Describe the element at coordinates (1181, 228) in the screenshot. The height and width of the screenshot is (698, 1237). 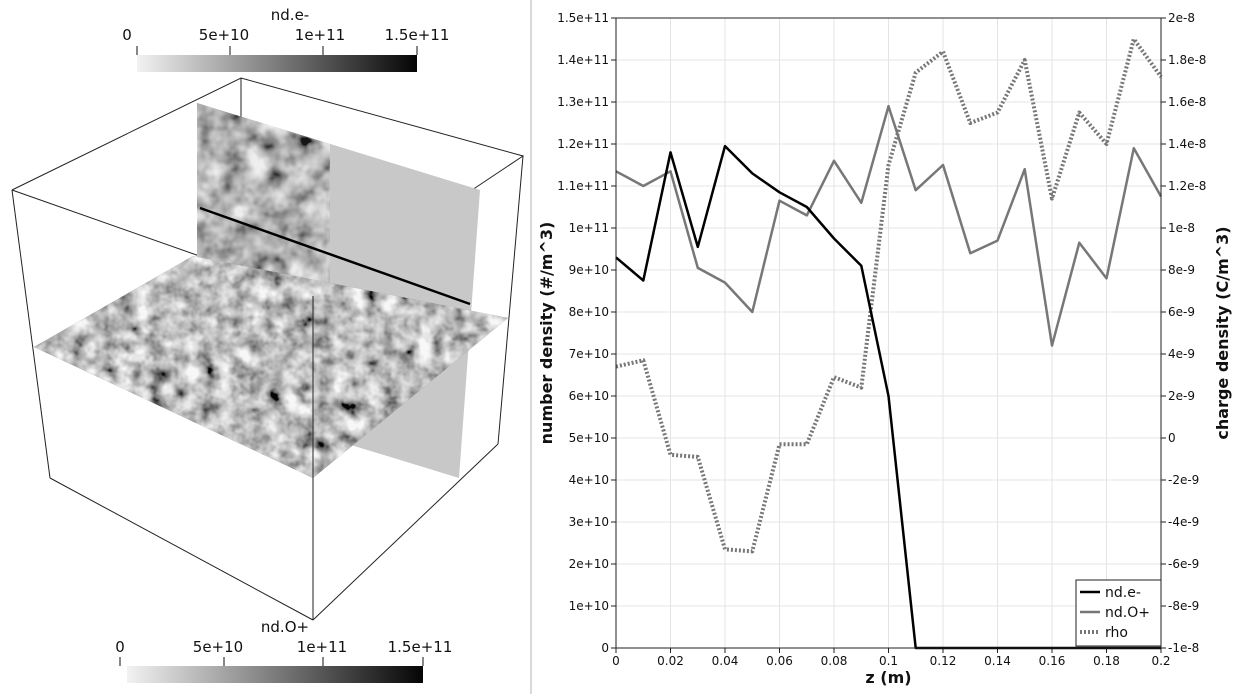
I see `y-right-tick-label: 1e-8` at that location.